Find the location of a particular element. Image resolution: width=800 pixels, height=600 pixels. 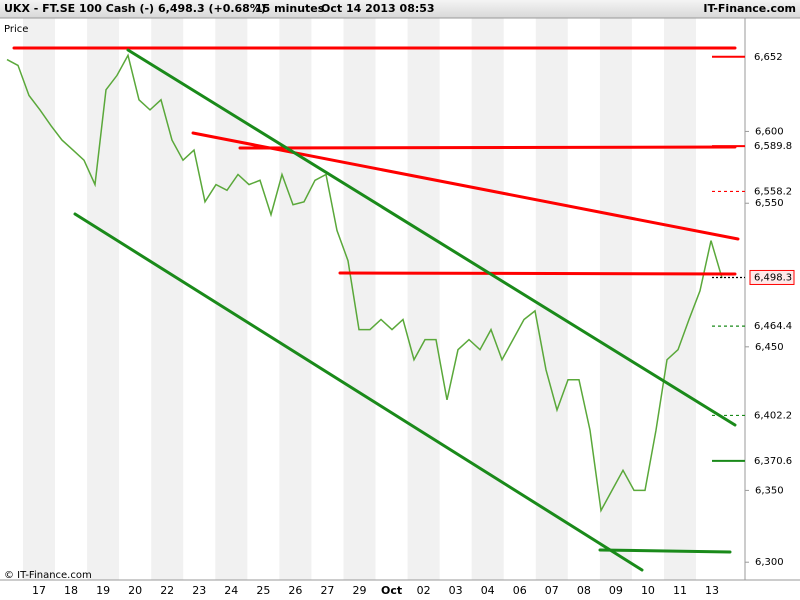

timestamp: Oct 14 2013 08:53 is located at coordinates (378, 8).